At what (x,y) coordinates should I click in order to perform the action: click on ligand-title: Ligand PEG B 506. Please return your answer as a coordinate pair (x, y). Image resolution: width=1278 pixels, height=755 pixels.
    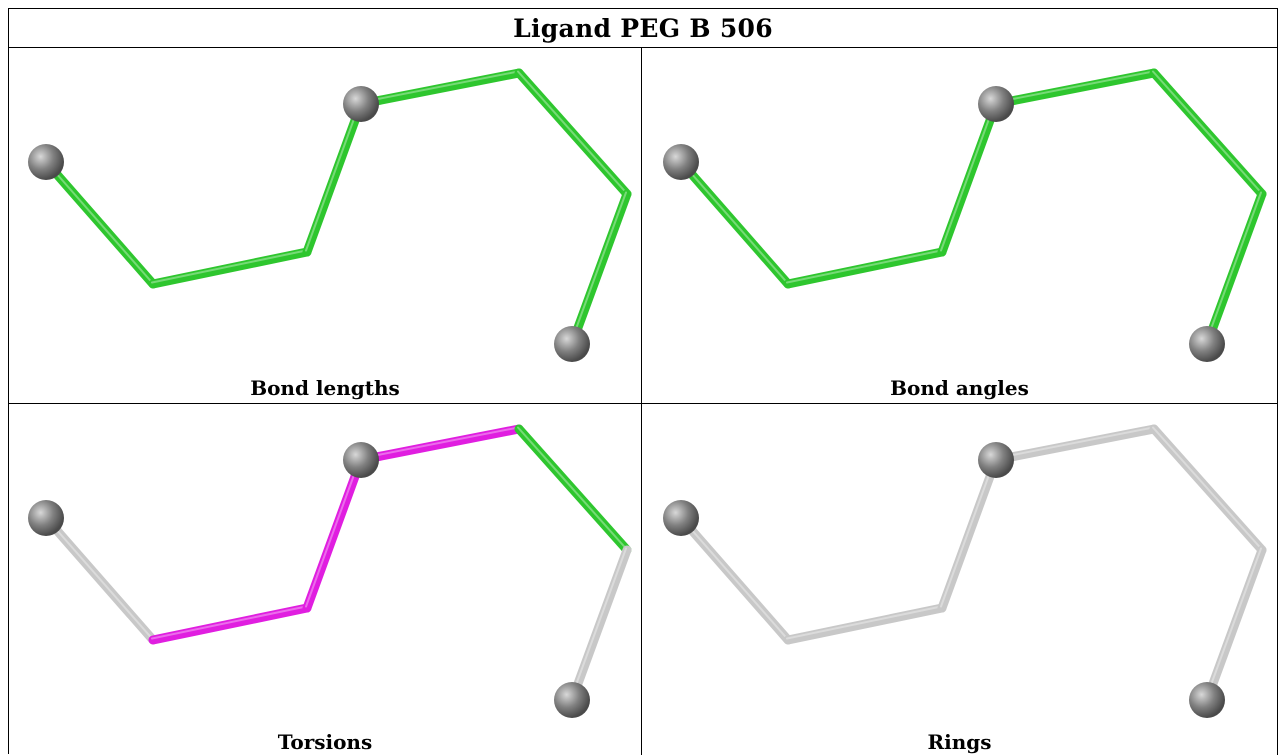
    Looking at the image, I should click on (643, 28).